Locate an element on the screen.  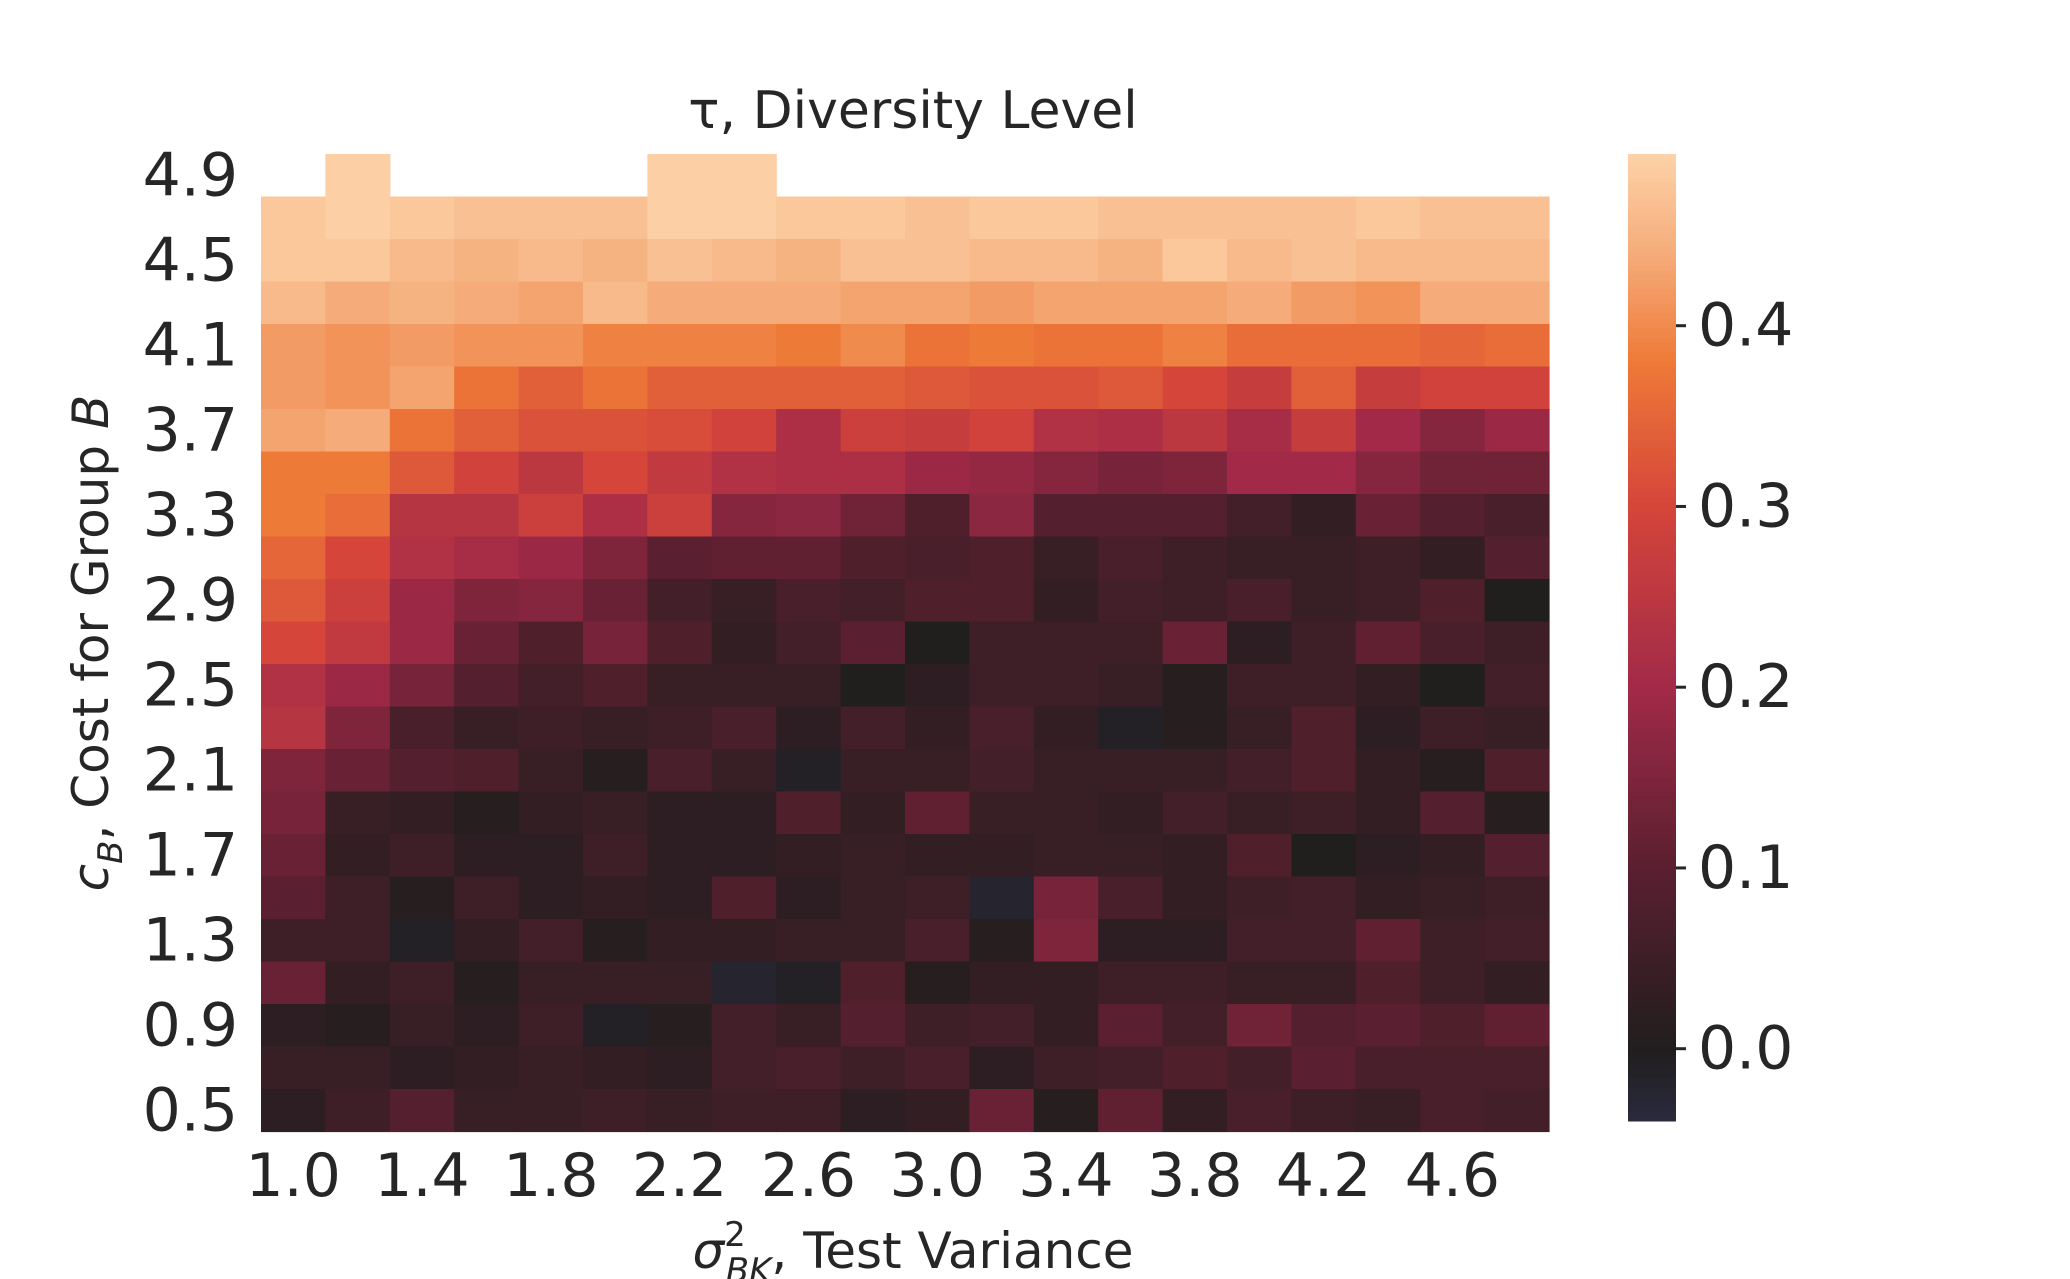
y-tick-label: 4.5 is located at coordinates (190, 260).